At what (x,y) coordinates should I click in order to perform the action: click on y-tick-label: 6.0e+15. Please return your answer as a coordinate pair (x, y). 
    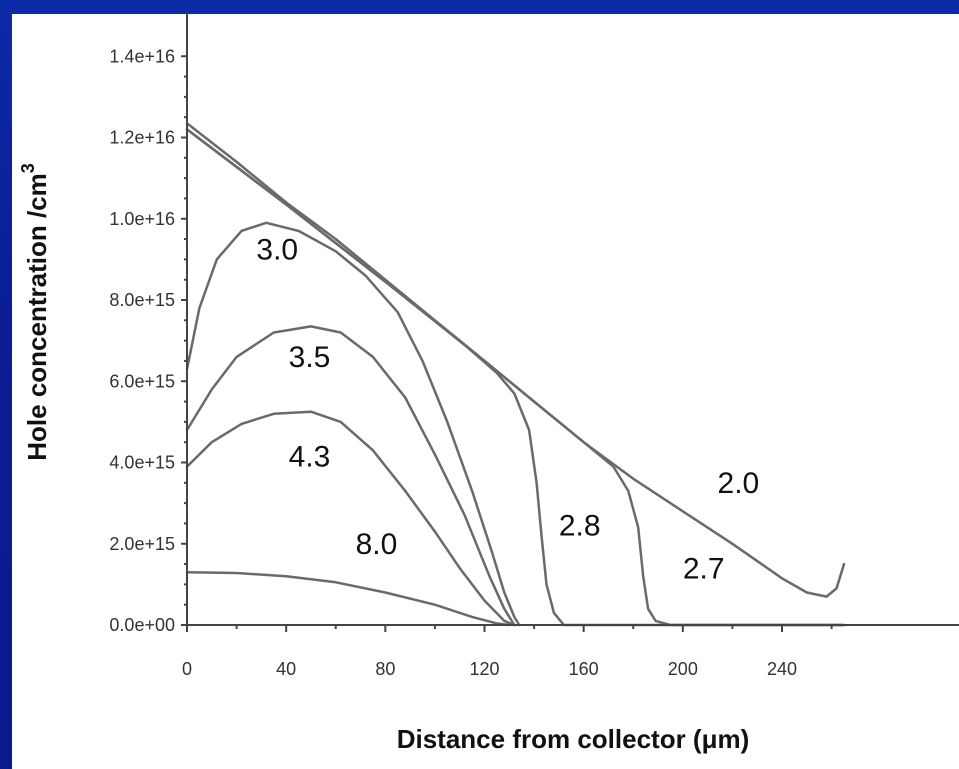
    Looking at the image, I should click on (142, 381).